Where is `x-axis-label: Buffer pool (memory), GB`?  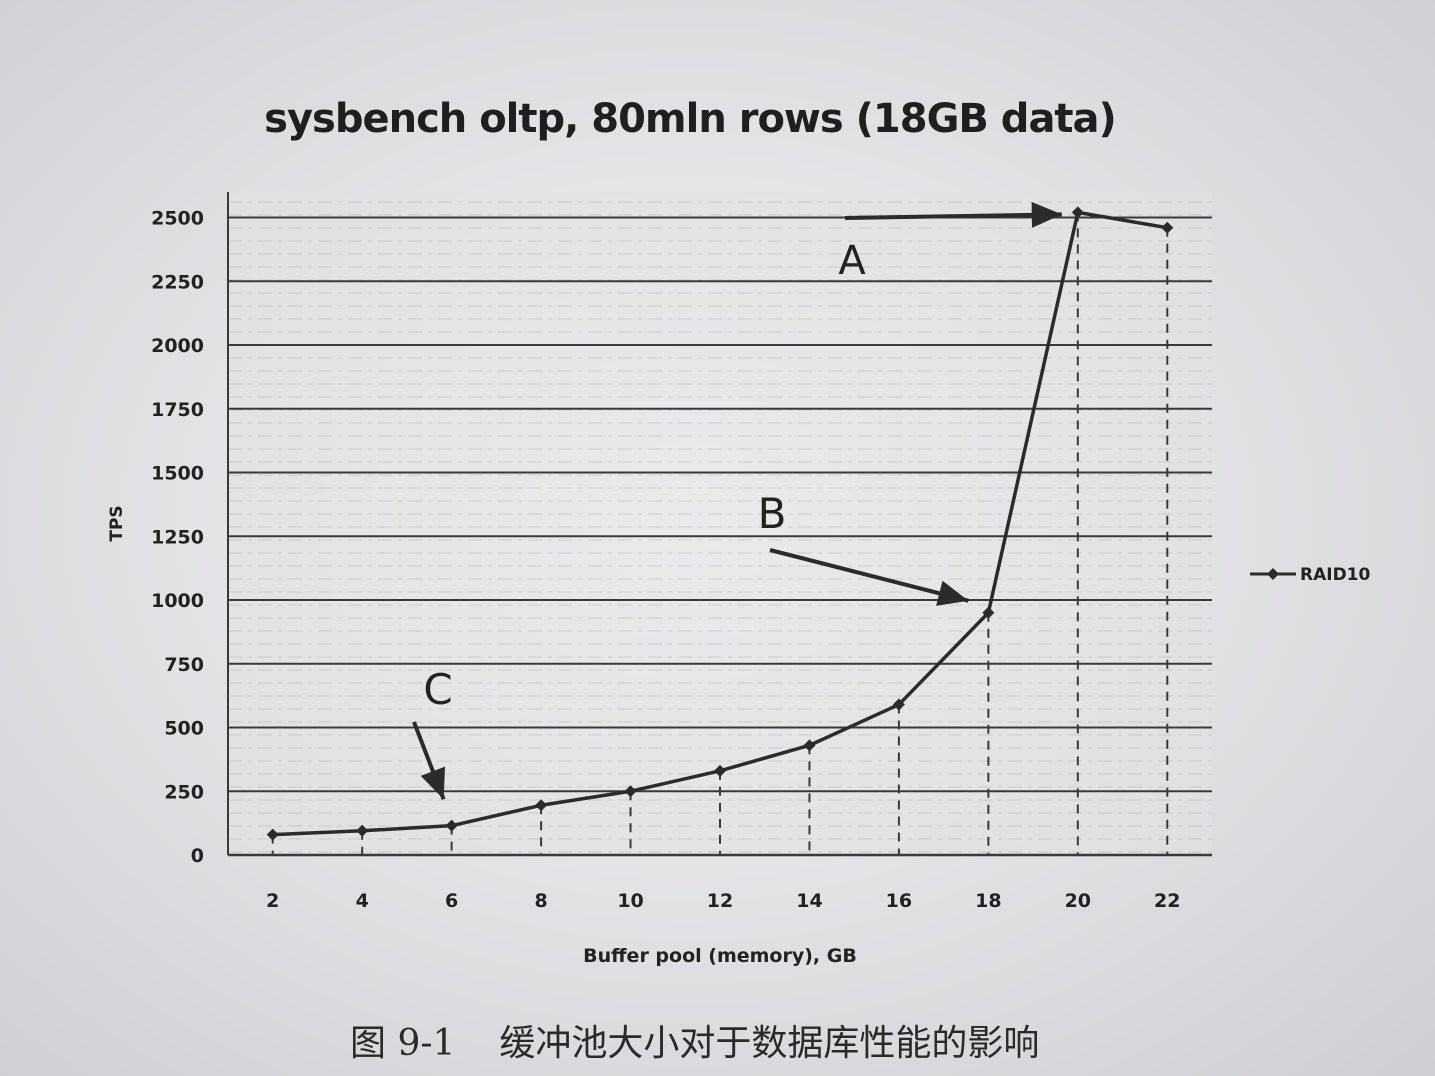 x-axis-label: Buffer pool (memory), GB is located at coordinates (720, 956).